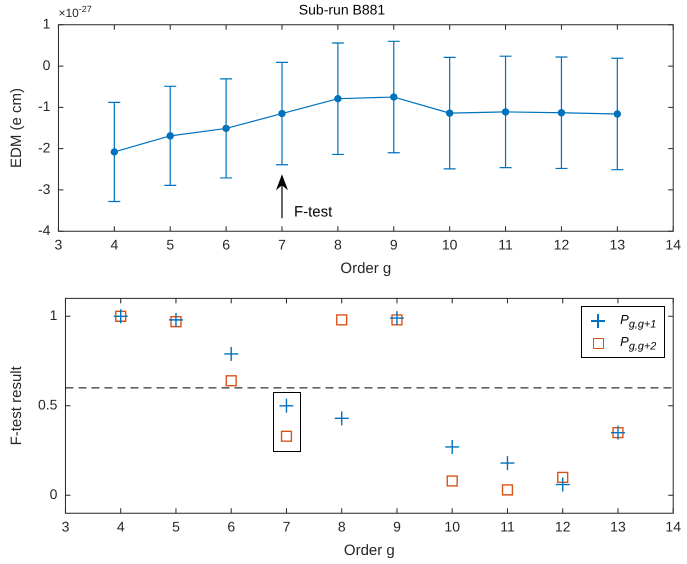  Describe the element at coordinates (314, 211) in the screenshot. I see `annotation: F-test` at that location.